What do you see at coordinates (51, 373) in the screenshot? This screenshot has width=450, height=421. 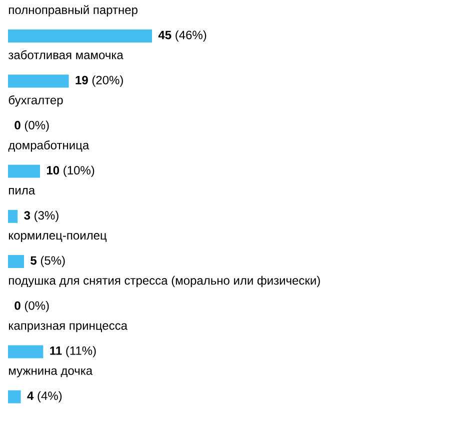 I see `y-tick-label: мужнина дочка` at bounding box center [51, 373].